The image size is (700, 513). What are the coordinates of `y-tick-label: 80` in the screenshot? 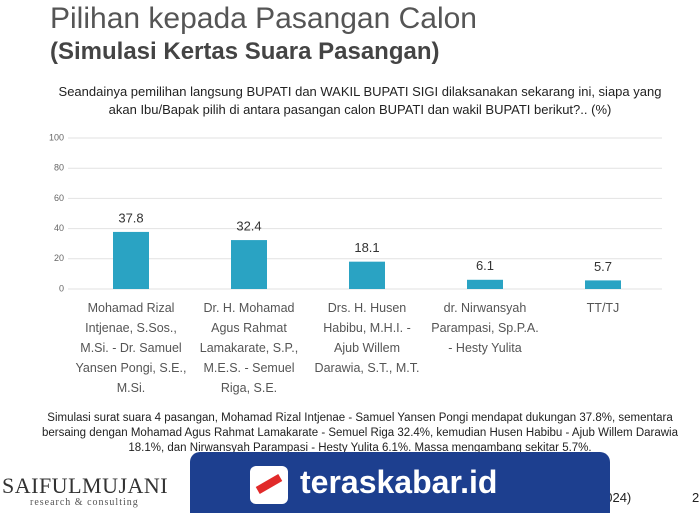 It's located at (59, 168).